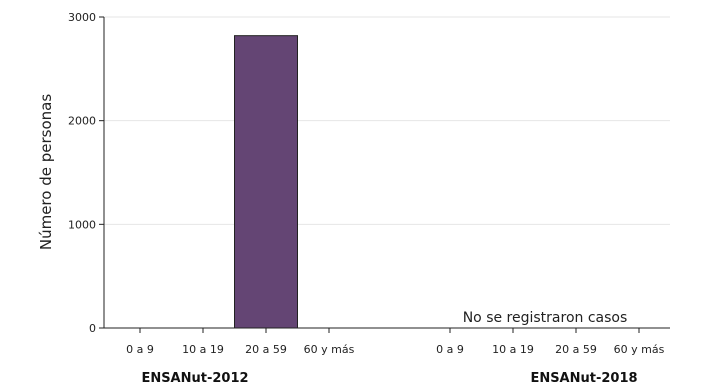  I want to click on bar, so click(266, 182).